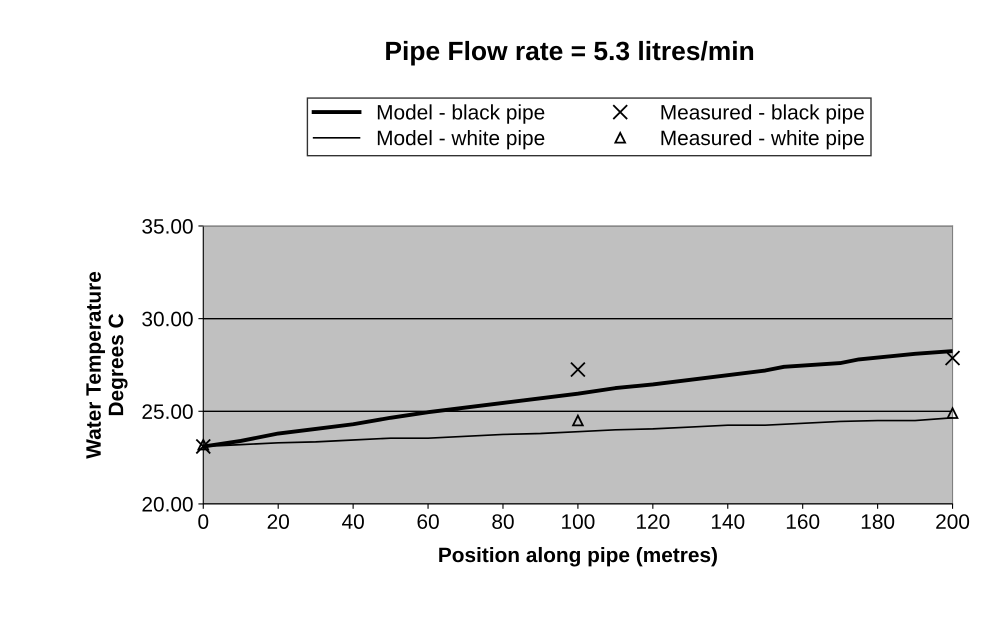  What do you see at coordinates (428, 521) in the screenshot?
I see `x-tick-label: 60` at bounding box center [428, 521].